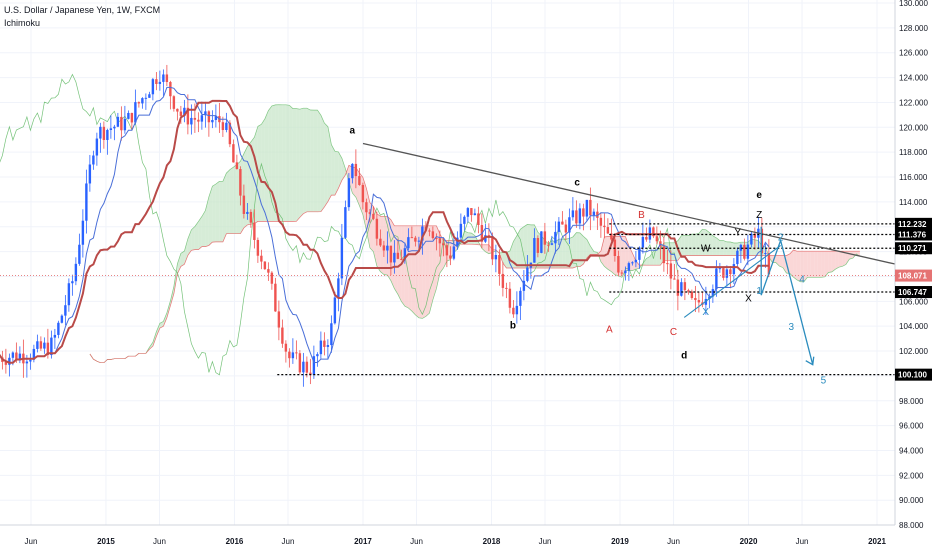  Describe the element at coordinates (629, 203) in the screenshot. I see `trendline` at that location.